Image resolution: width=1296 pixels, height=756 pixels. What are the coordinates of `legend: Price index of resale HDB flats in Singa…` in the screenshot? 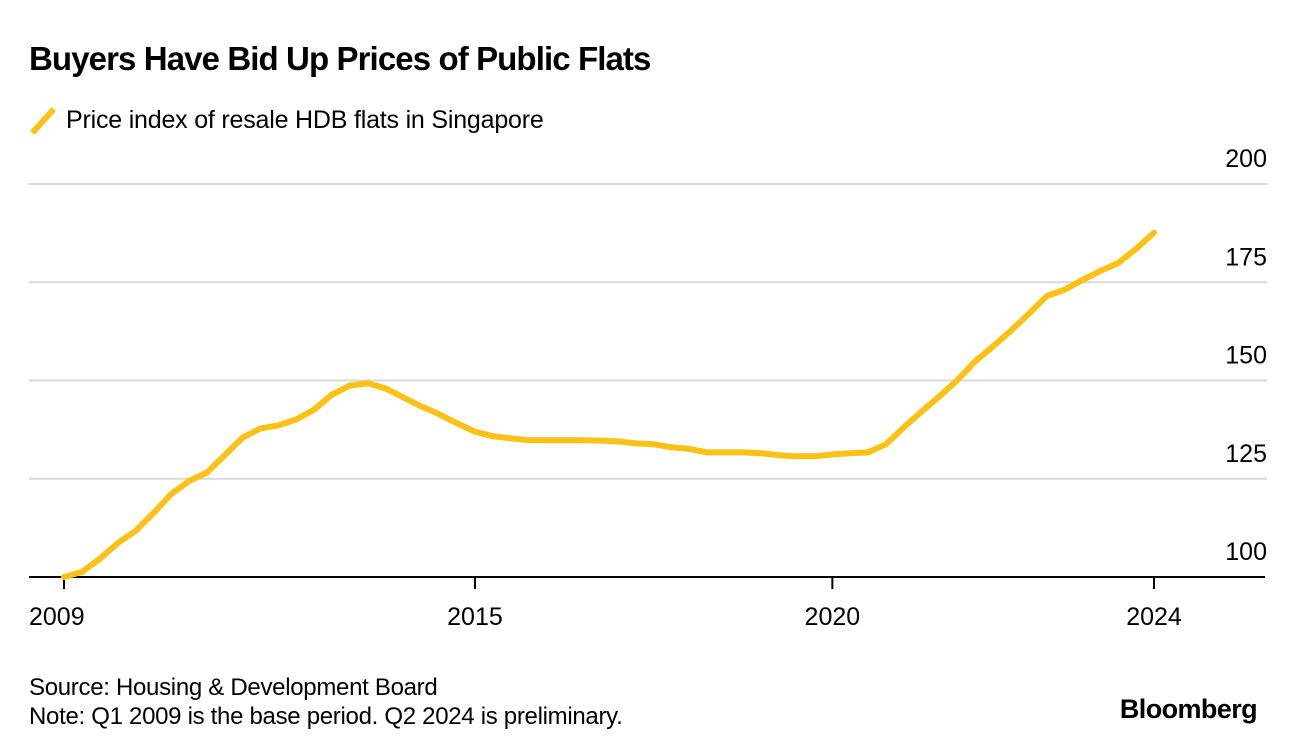 It's located at (286, 120).